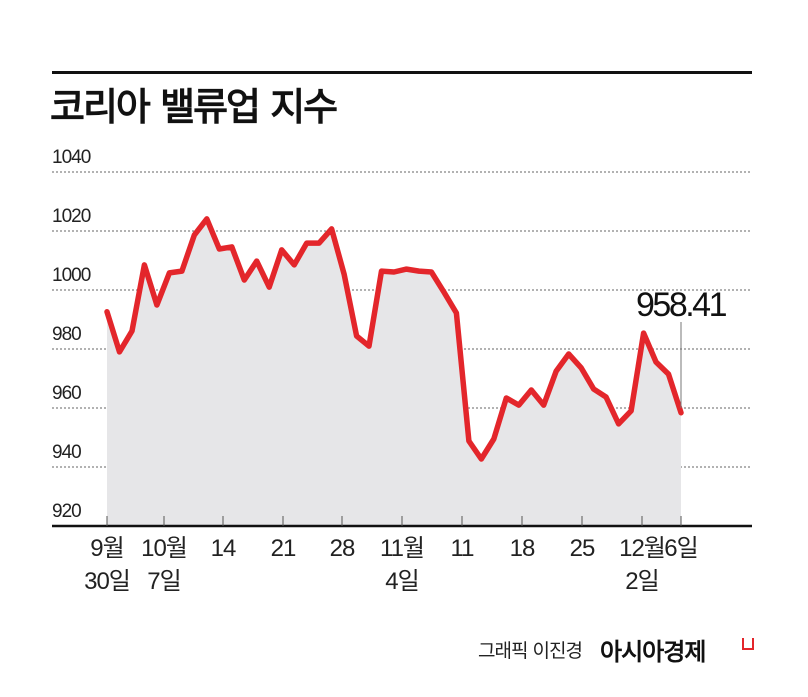  What do you see at coordinates (163, 581) in the screenshot?
I see `x-tick-label-sub: 7일` at bounding box center [163, 581].